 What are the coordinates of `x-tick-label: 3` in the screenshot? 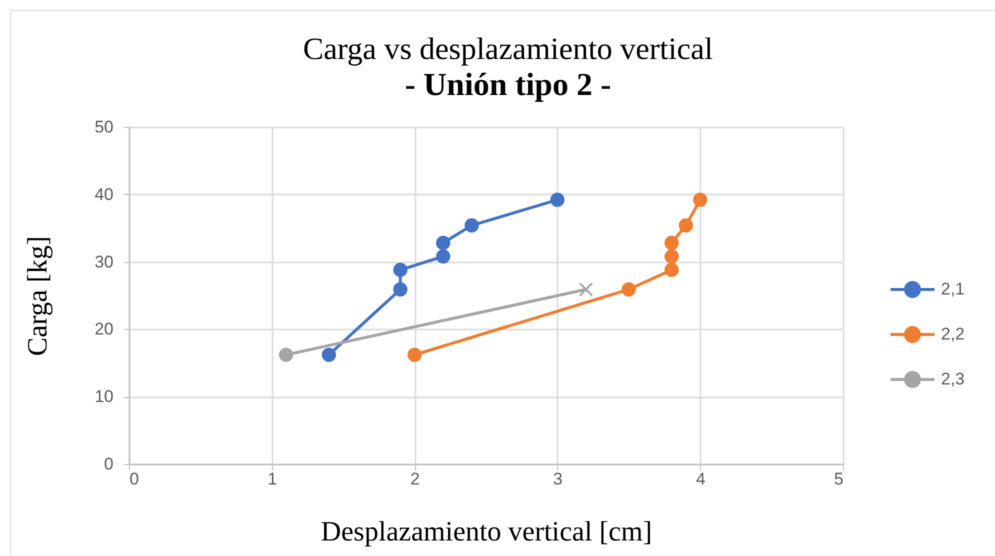 It's located at (558, 479).